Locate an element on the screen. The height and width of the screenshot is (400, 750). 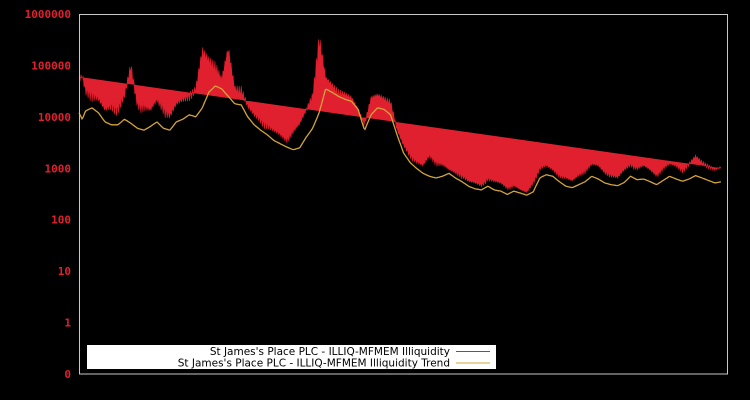
y-tick-label: 100 is located at coordinates (61, 220).